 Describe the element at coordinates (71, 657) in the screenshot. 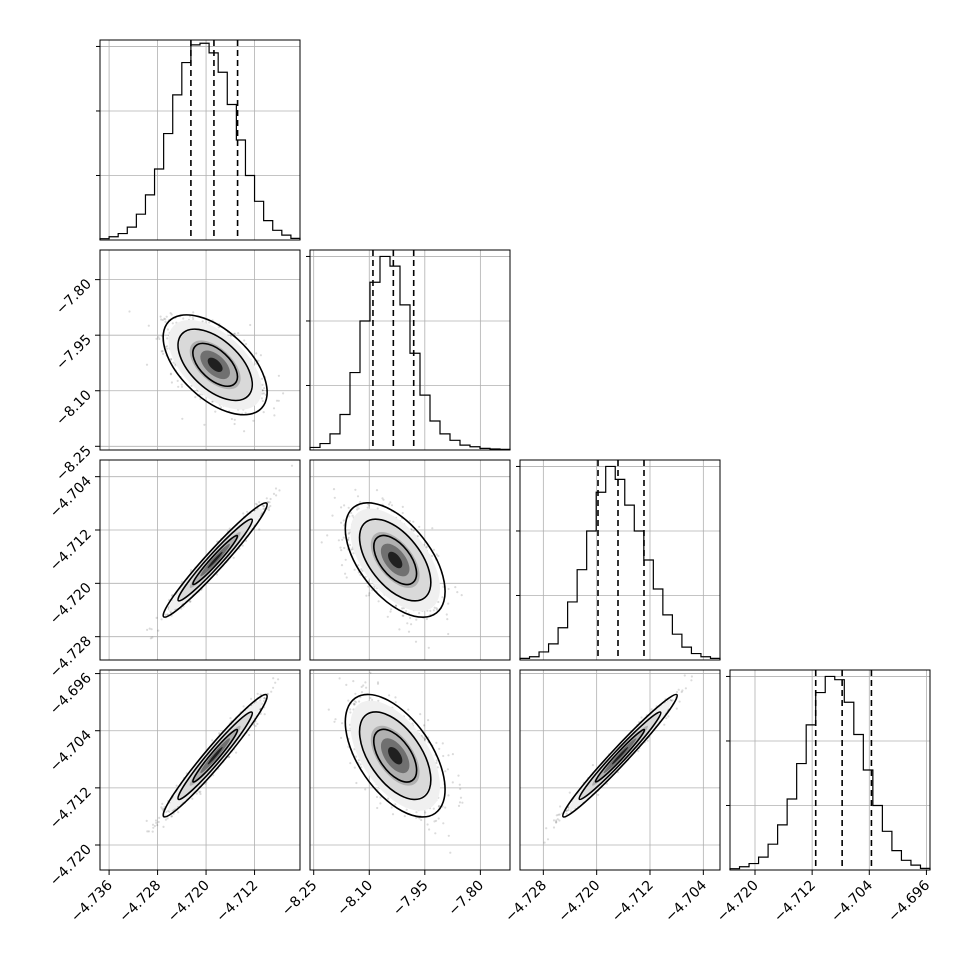

I see `y-tick-label: −4.728` at that location.